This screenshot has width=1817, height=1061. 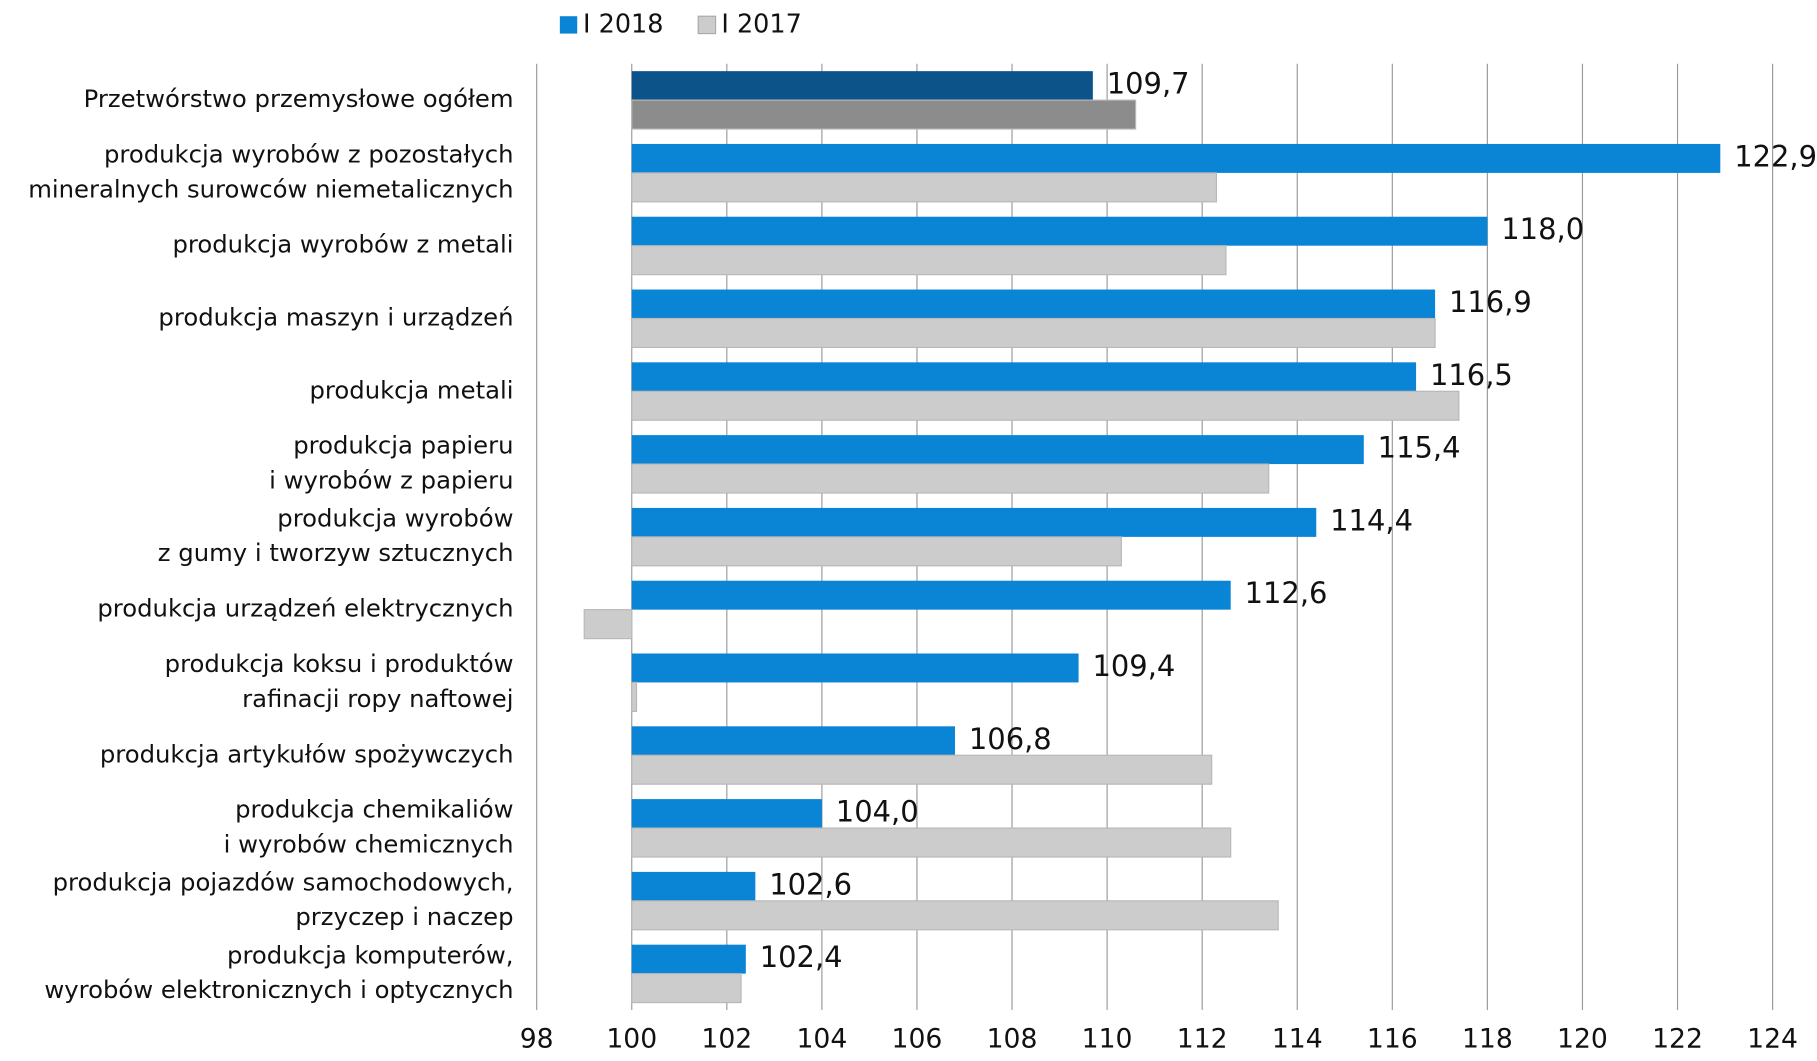 What do you see at coordinates (339, 663) in the screenshot?
I see `category-label: produkcja koksu i produktów` at bounding box center [339, 663].